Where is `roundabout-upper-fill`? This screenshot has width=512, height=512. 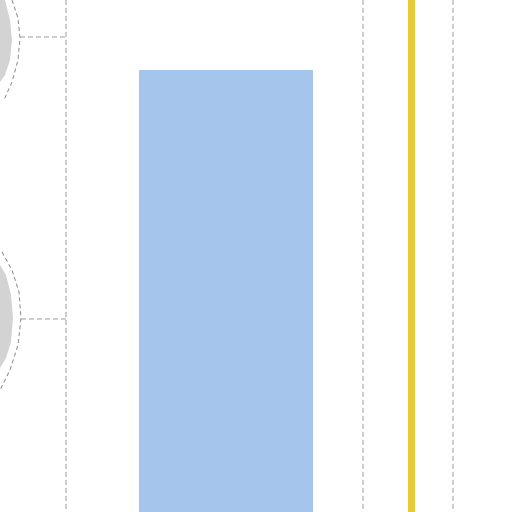 roundabout-upper-fill is located at coordinates (6, 41).